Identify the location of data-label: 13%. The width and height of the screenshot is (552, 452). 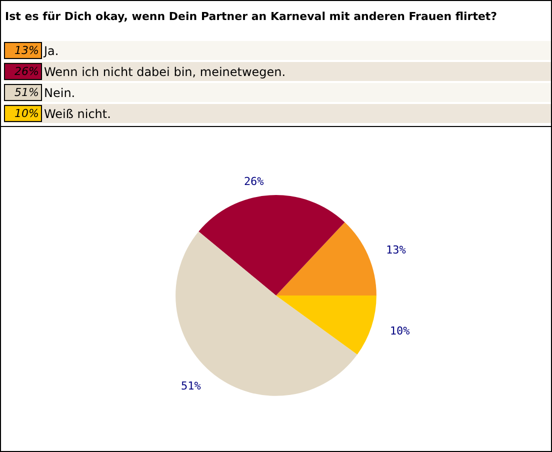
(396, 250).